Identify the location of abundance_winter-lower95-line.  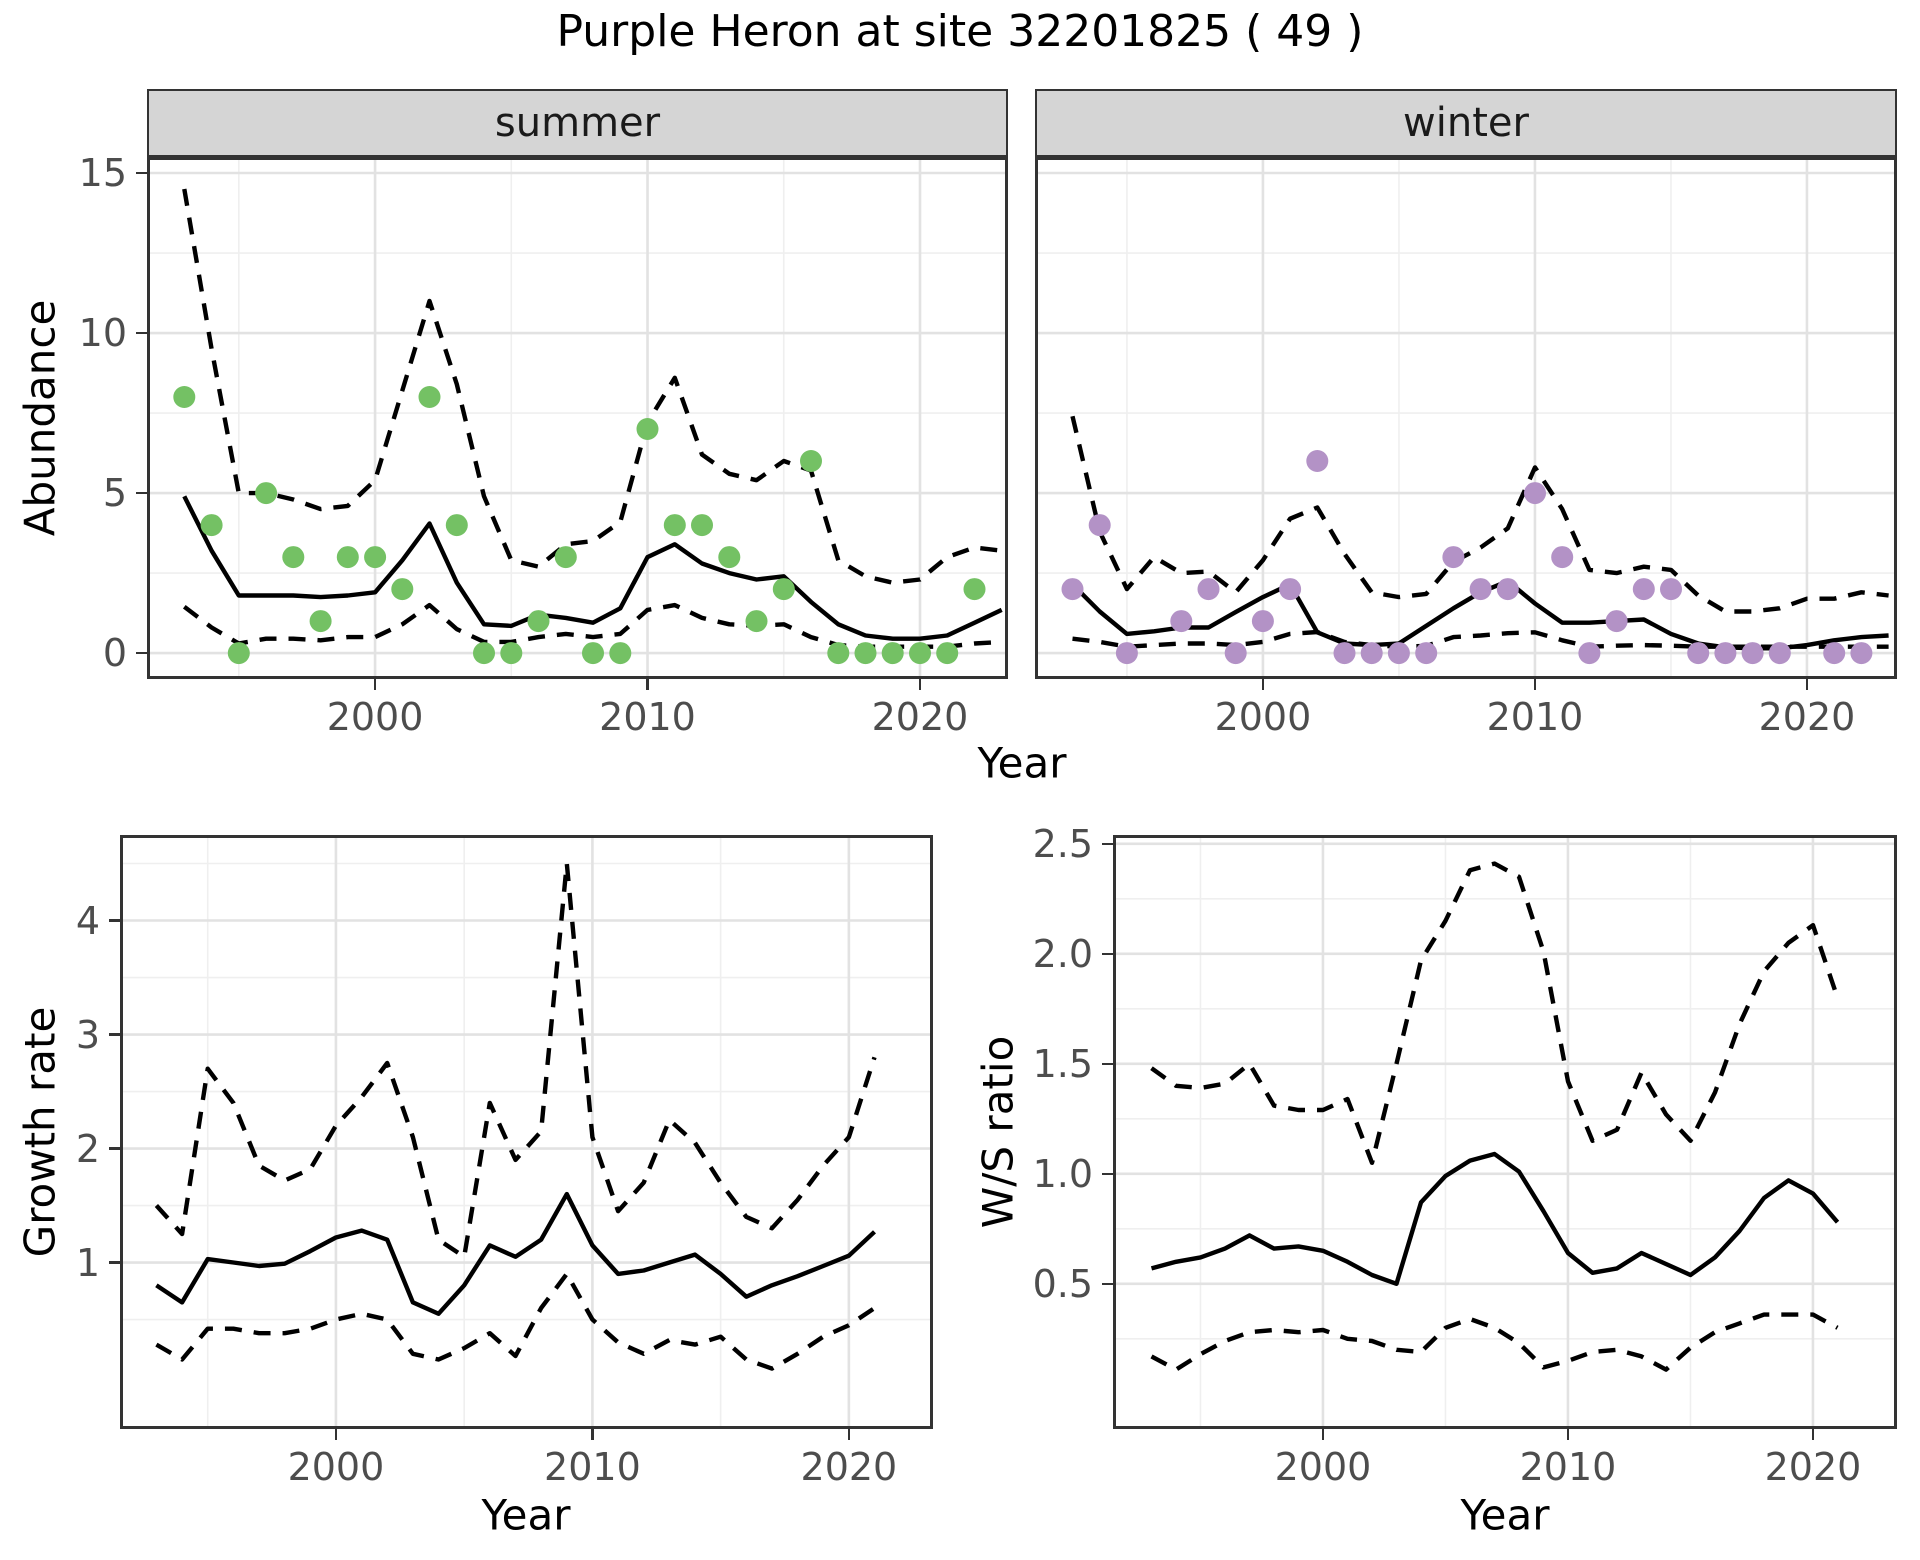
(1480, 639).